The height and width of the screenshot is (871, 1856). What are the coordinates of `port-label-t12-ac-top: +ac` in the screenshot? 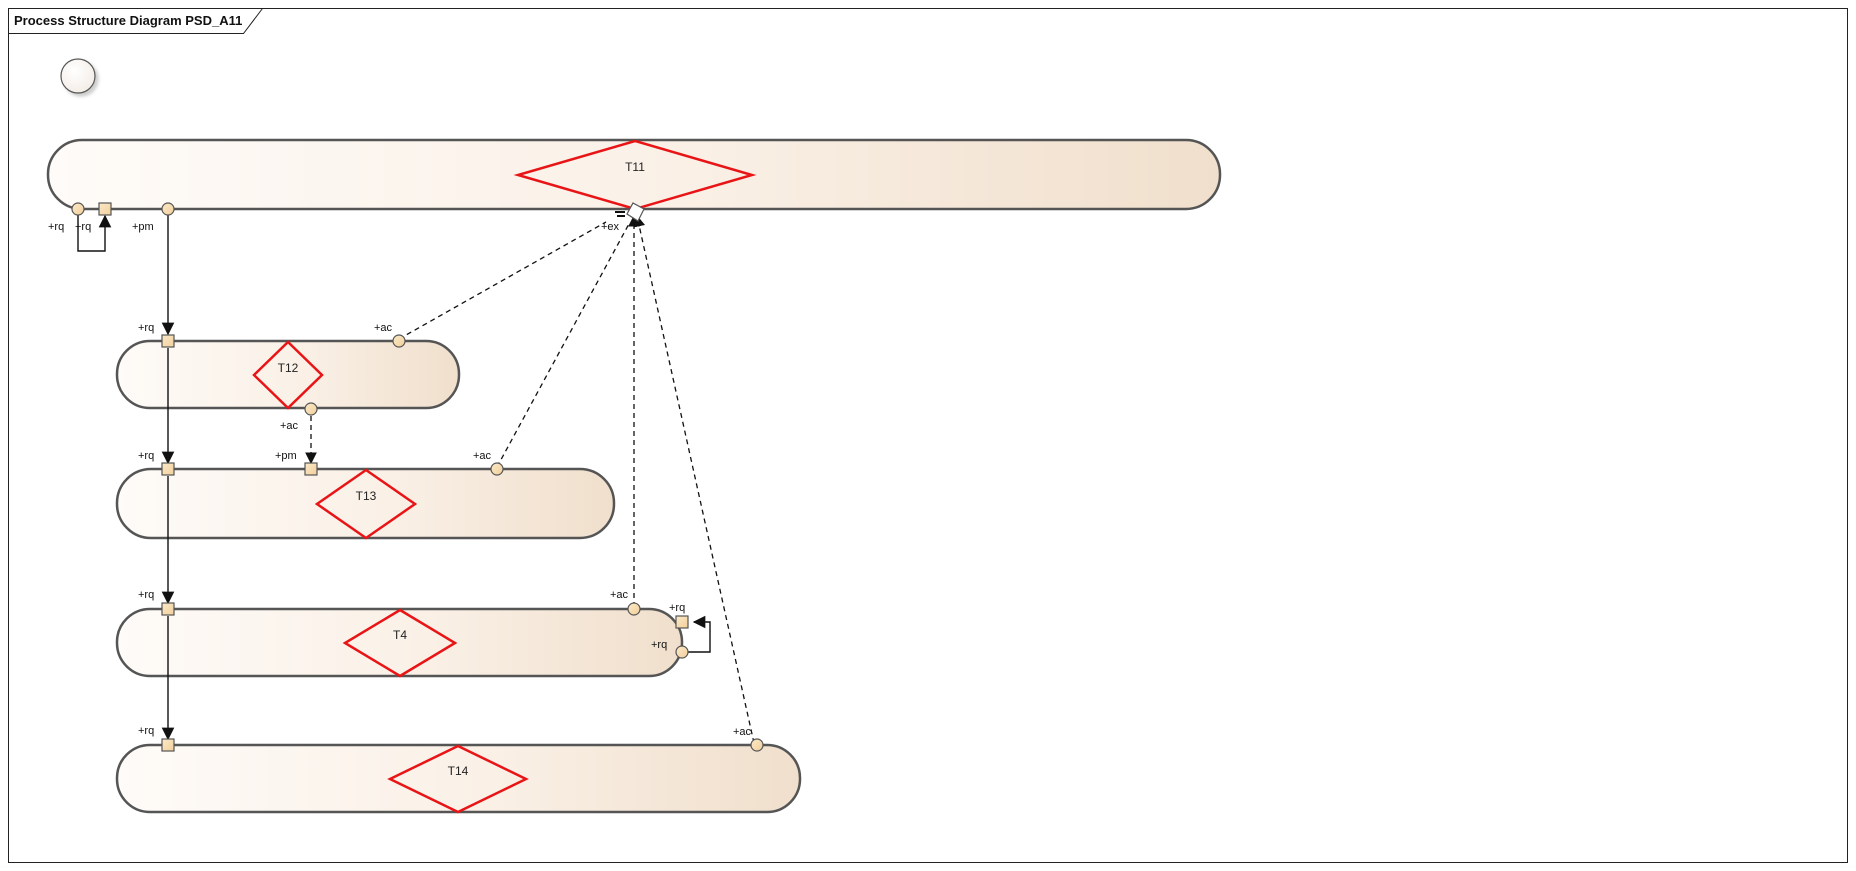 It's located at (383, 328).